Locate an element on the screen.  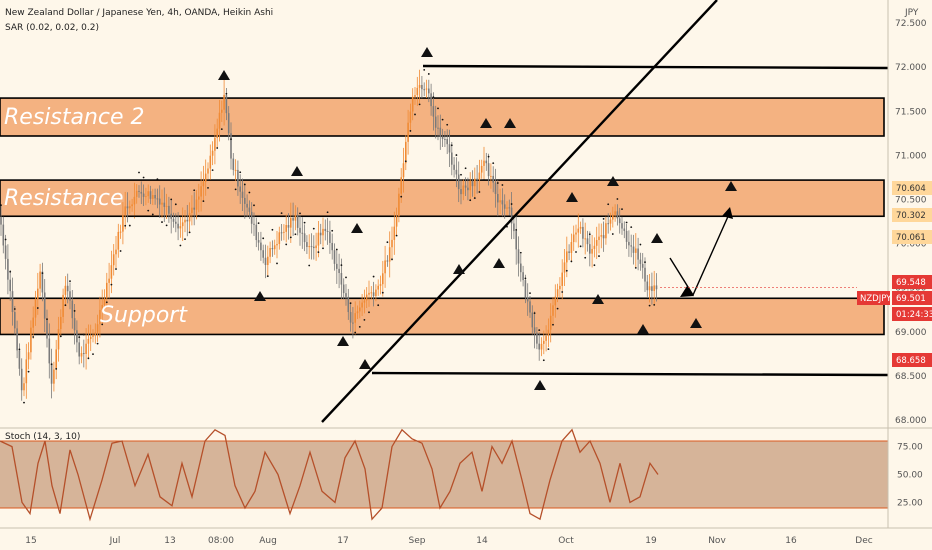
zone-label-resistance: Resistance is located at coordinates (64, 198).